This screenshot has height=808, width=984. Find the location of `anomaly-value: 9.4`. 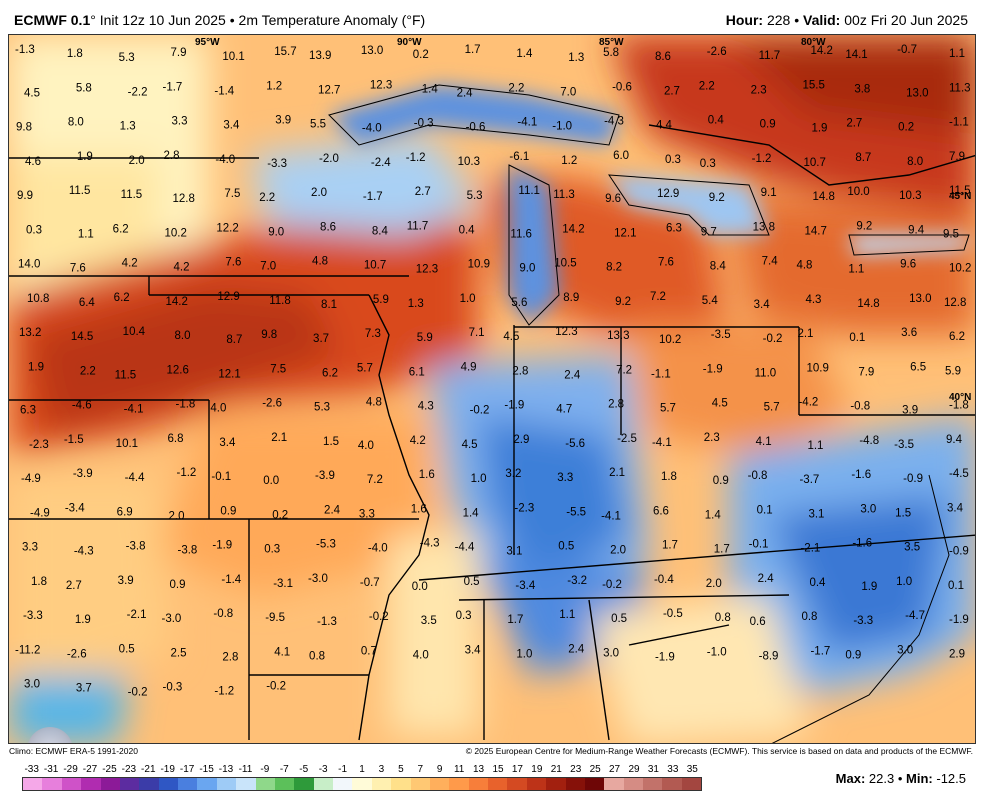

anomaly-value: 9.4 is located at coordinates (954, 440).